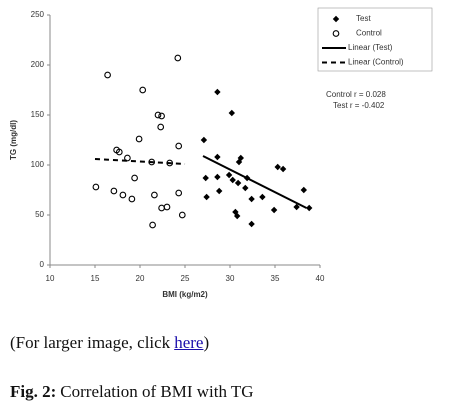 This screenshot has height=412, width=468. What do you see at coordinates (13, 140) in the screenshot?
I see `y-axis-label: TG (mg/dl)` at bounding box center [13, 140].